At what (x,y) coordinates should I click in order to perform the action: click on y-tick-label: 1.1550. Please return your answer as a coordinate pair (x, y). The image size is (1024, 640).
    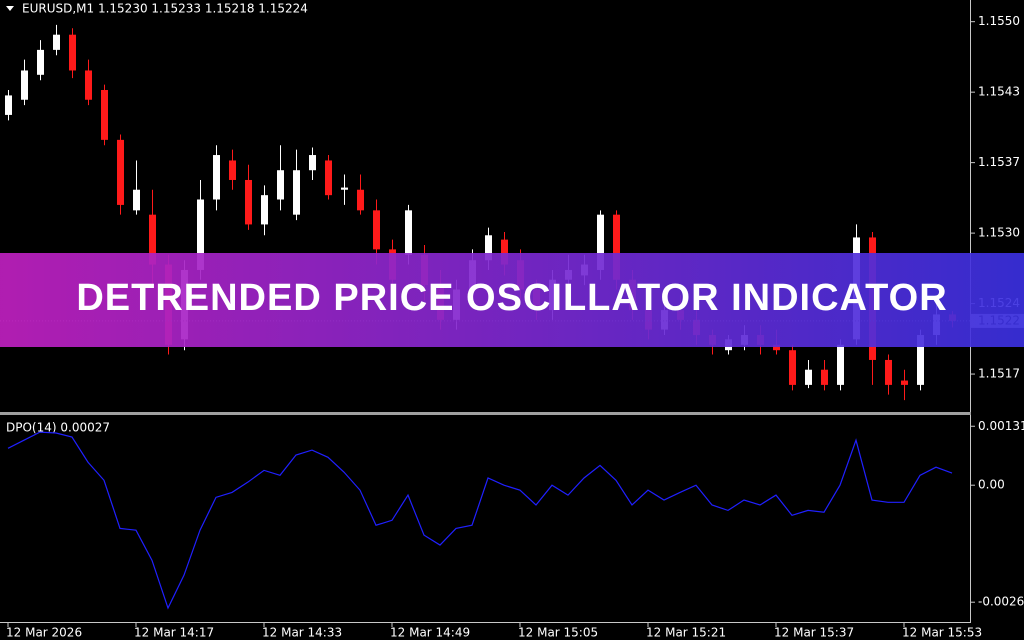
    Looking at the image, I should click on (999, 21).